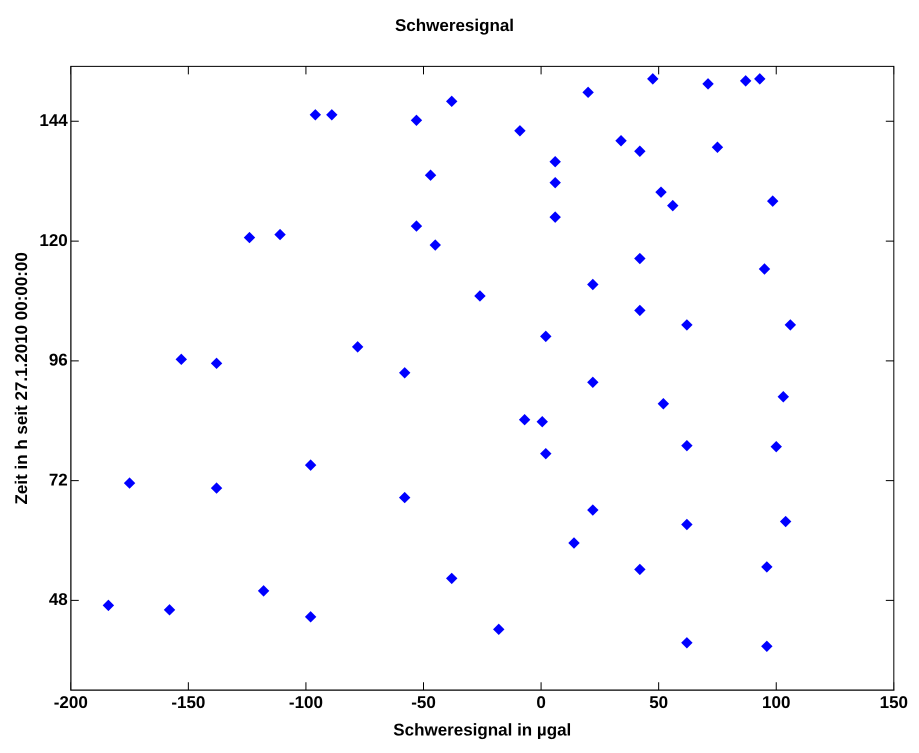  What do you see at coordinates (894, 702) in the screenshot?
I see `x-tick-label: 150` at bounding box center [894, 702].